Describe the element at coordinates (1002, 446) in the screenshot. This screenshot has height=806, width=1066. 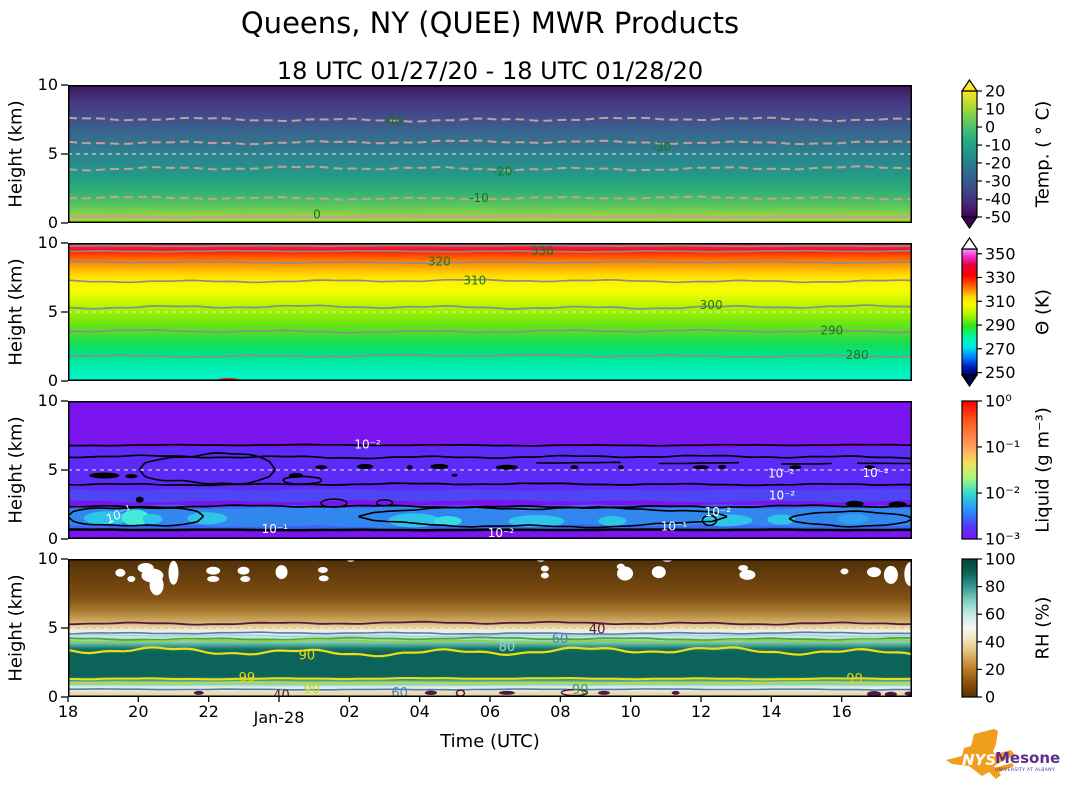
I see `colorbar-tick-label: 10⁻¹` at that location.